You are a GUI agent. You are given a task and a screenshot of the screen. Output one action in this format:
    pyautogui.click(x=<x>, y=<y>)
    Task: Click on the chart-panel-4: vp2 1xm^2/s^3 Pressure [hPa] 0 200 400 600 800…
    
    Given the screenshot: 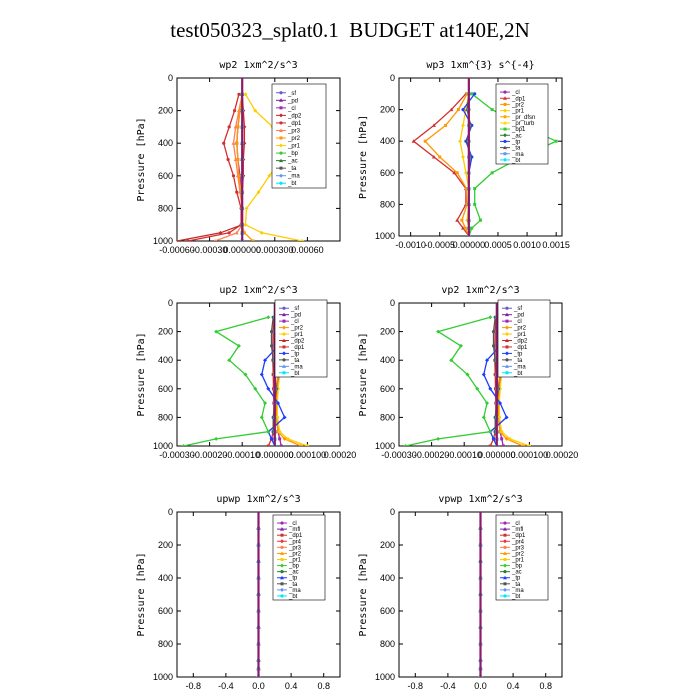 What is the action you would take?
    pyautogui.click(x=468, y=372)
    